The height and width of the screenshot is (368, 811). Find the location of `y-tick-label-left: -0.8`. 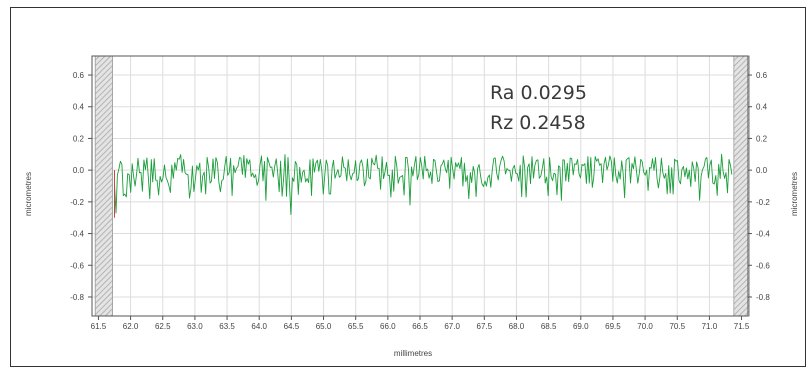

y-tick-label-left: -0.8 is located at coordinates (77, 297).